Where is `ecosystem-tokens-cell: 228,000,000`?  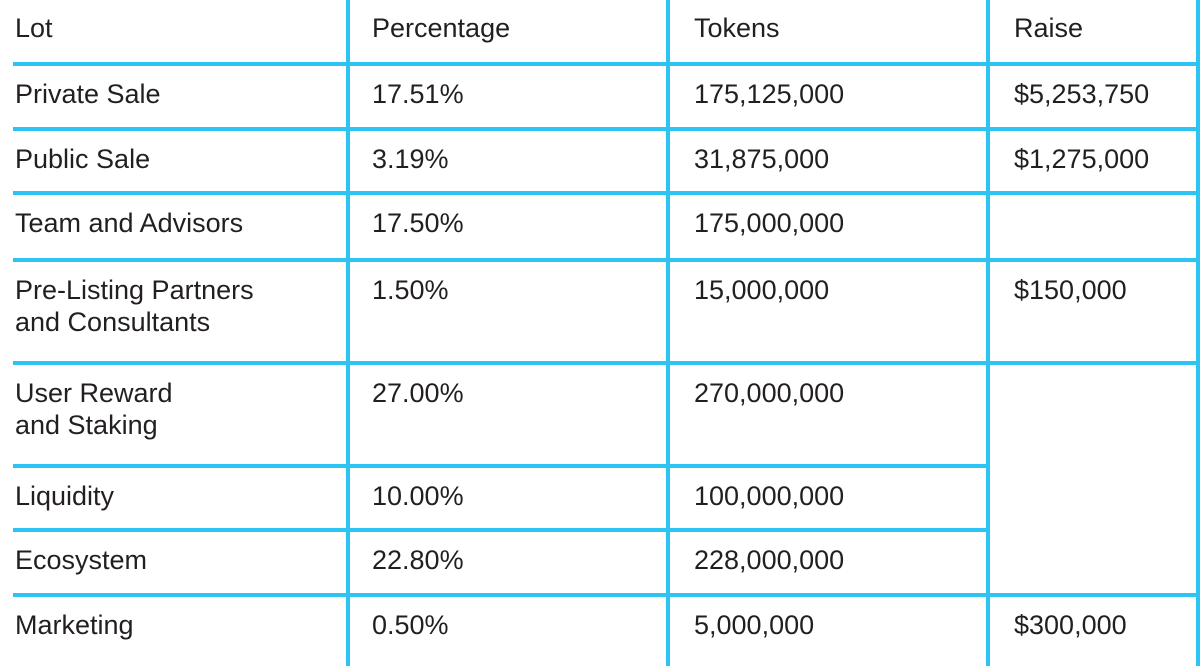
ecosystem-tokens-cell: 228,000,000 is located at coordinates (830, 564).